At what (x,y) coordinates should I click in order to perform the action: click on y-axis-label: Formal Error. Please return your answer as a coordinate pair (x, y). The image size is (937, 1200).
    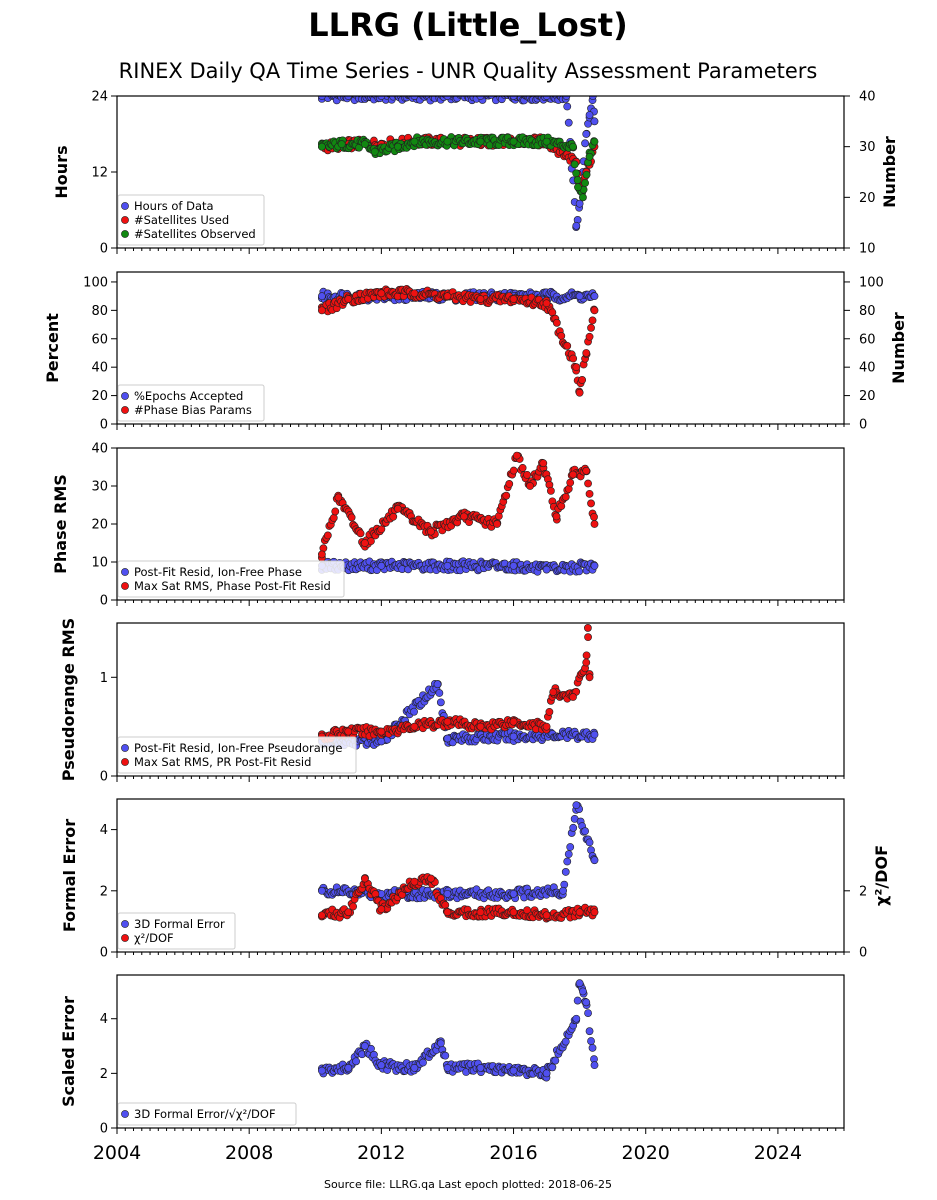
    Looking at the image, I should click on (69, 875).